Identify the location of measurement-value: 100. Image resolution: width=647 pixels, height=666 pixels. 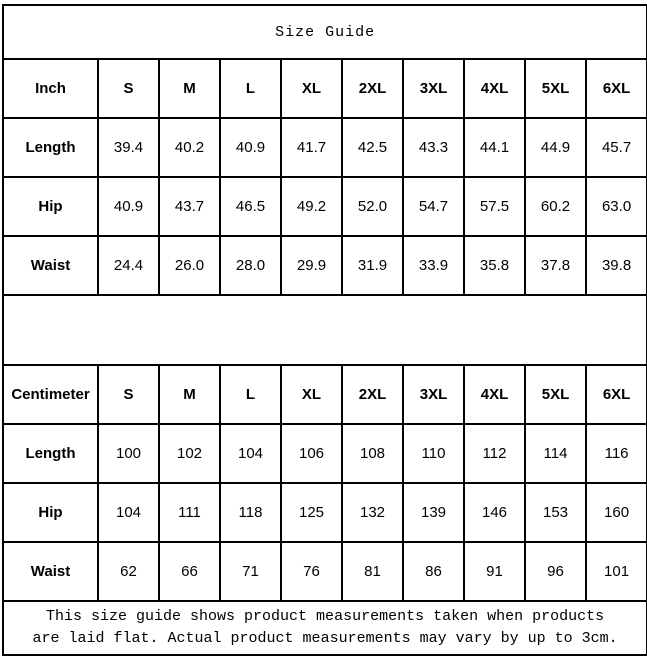
(128, 453).